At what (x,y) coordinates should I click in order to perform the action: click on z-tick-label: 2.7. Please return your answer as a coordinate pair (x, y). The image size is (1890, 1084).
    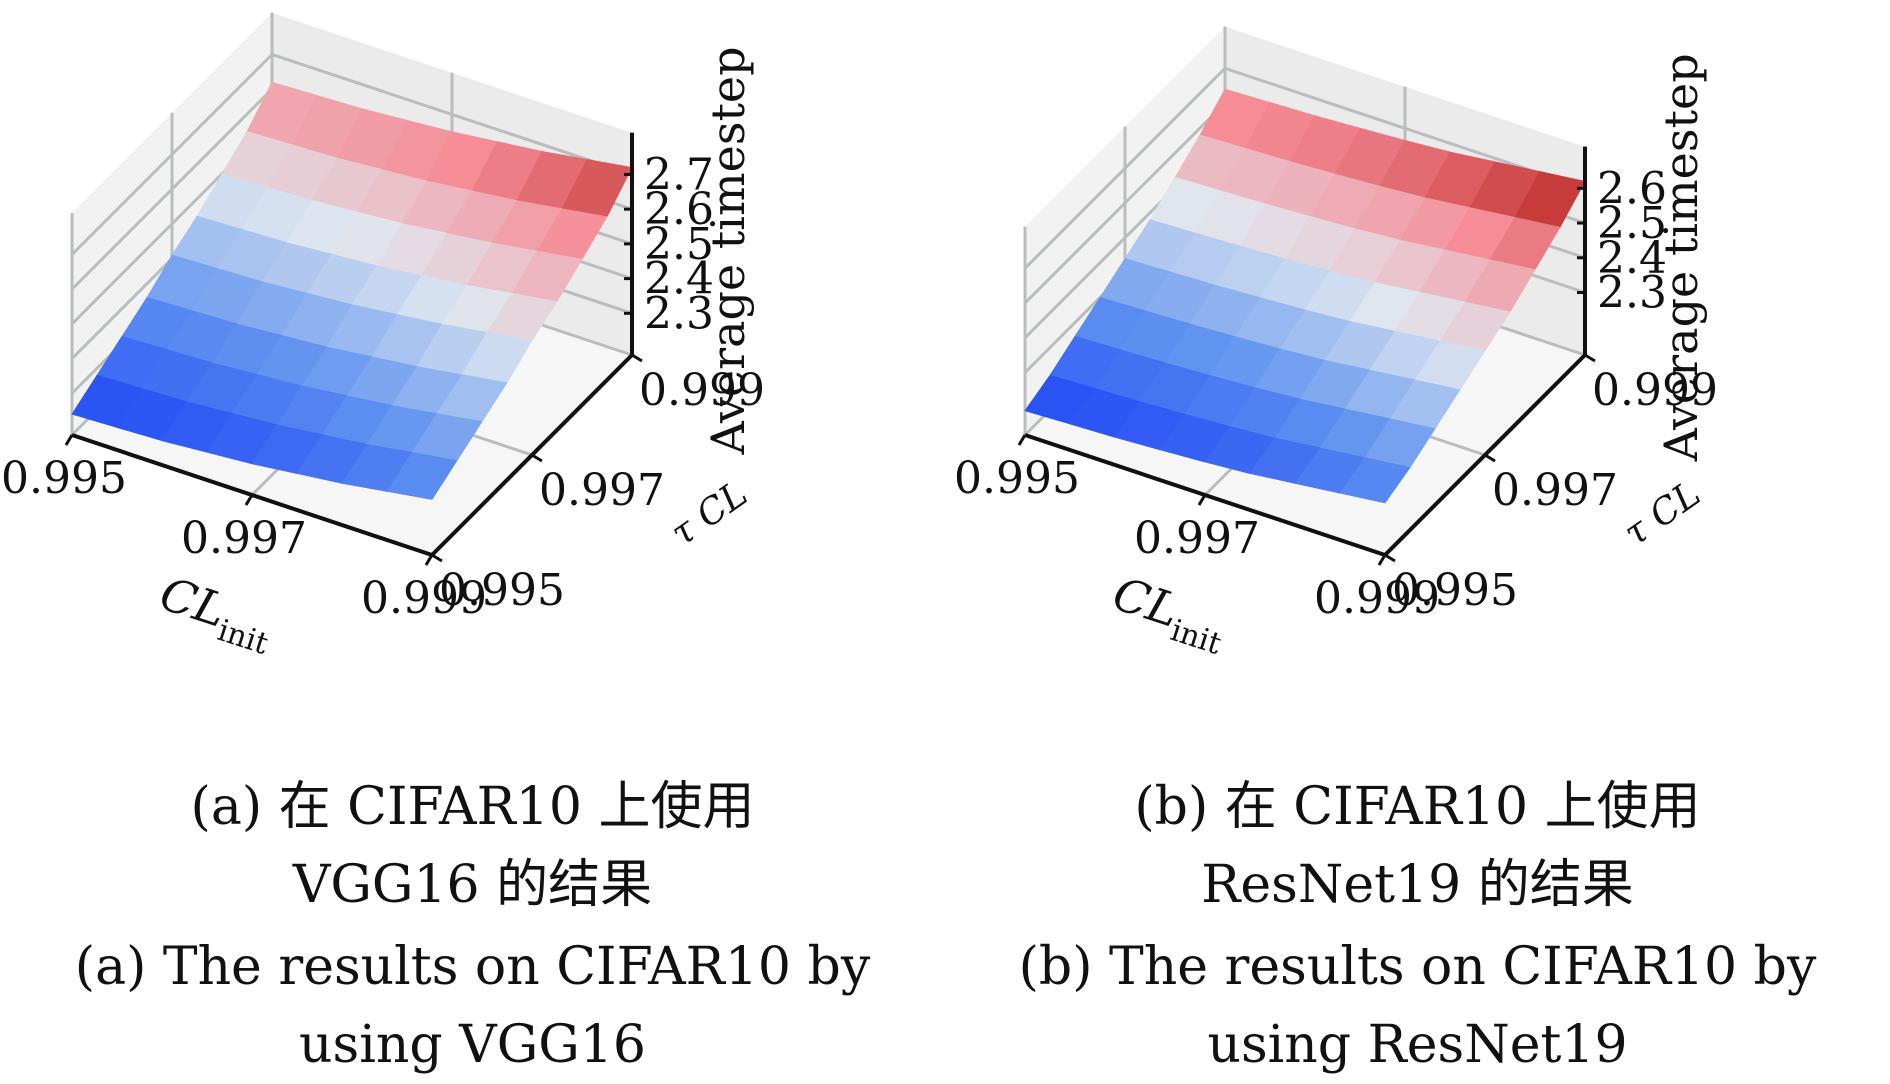
    Looking at the image, I should click on (679, 174).